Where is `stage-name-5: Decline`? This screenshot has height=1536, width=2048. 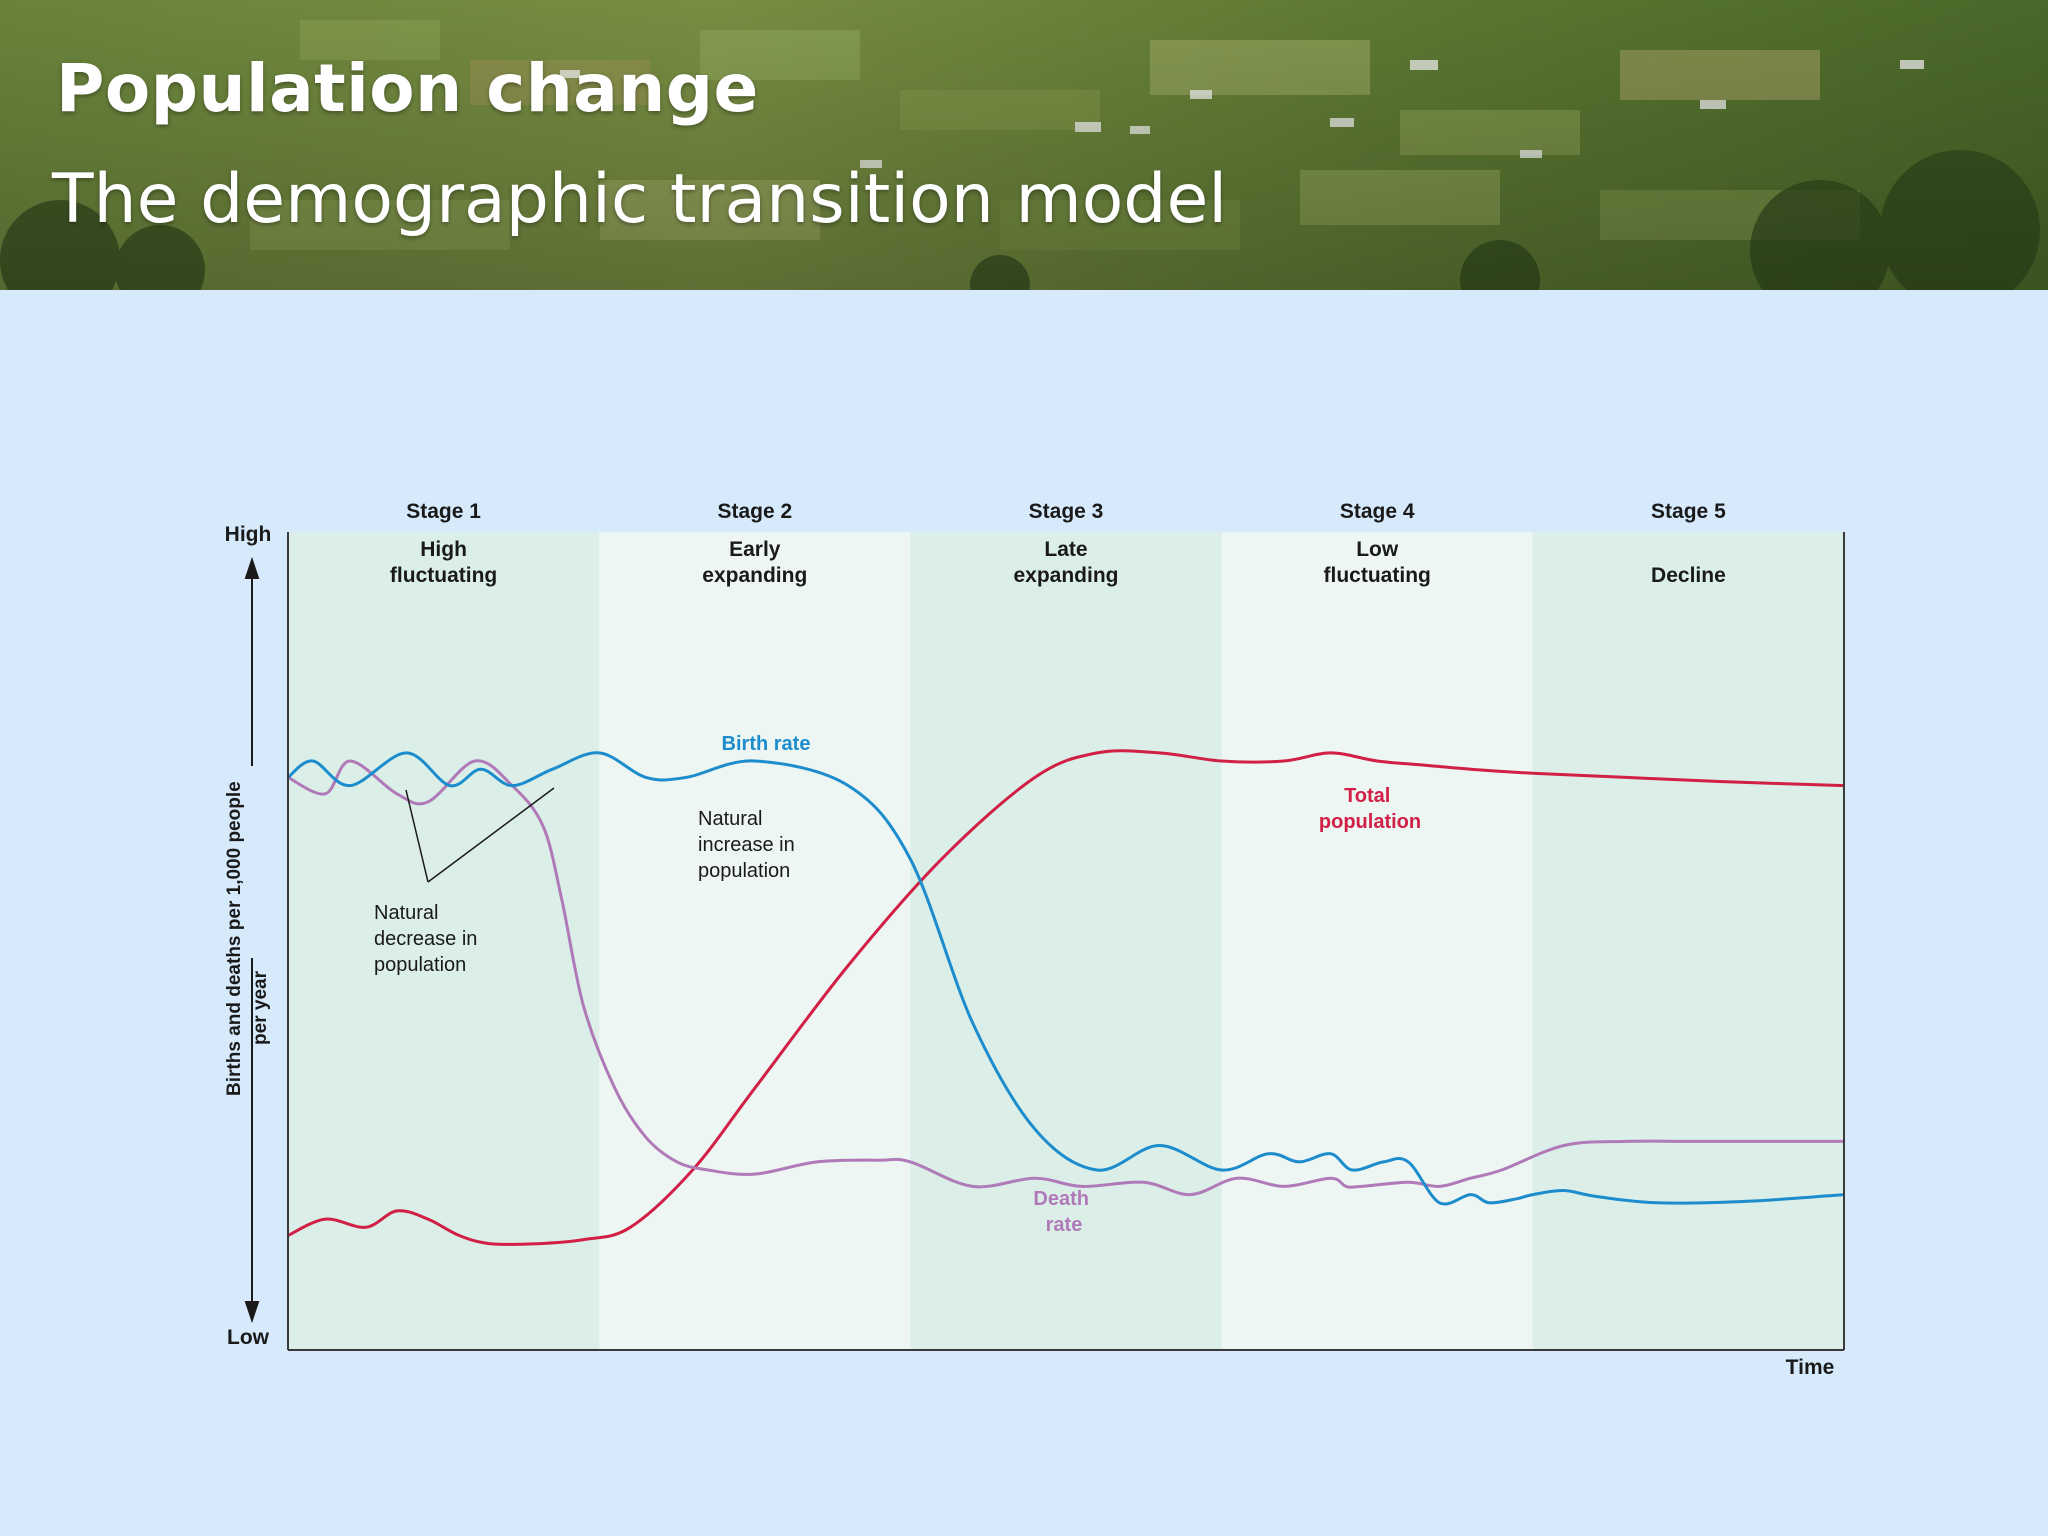 stage-name-5: Decline is located at coordinates (1688, 575).